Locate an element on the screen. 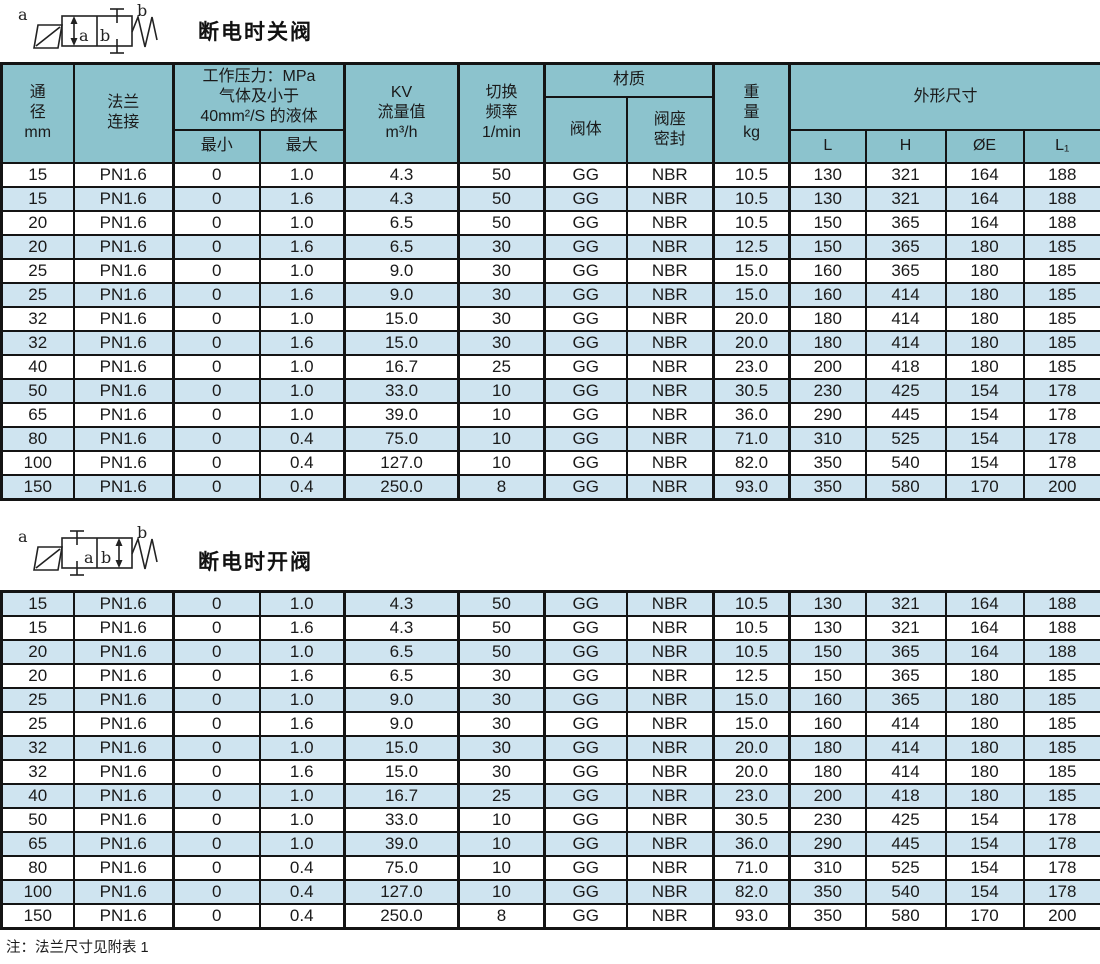  table-row: 32 PN1.6 0 1.6 15.0 30 GG NBR 20.0 180 414 180 185 is located at coordinates (550, 772).